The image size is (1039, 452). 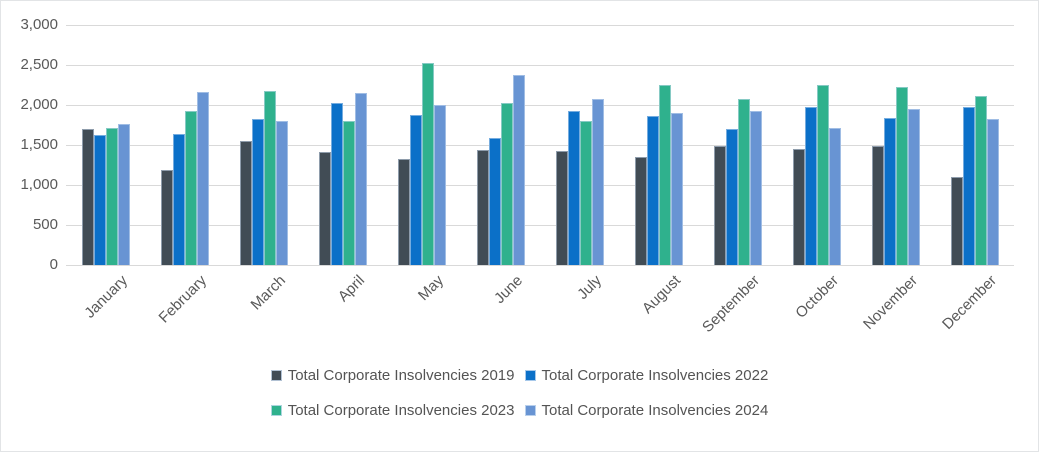 What do you see at coordinates (430, 288) in the screenshot?
I see `x-label-may: May` at bounding box center [430, 288].